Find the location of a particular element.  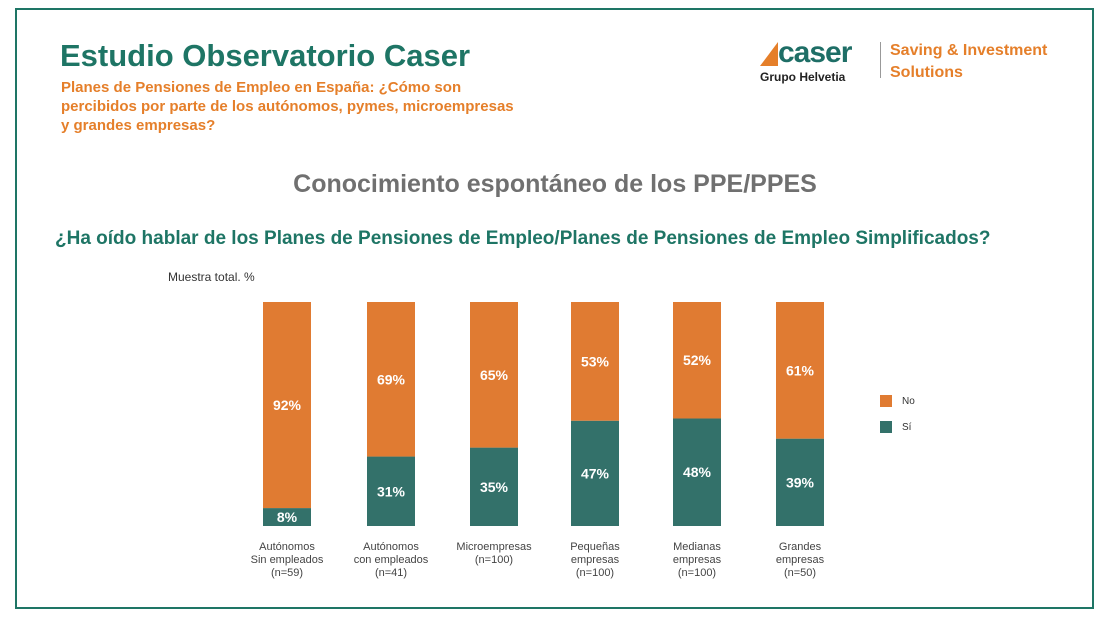

legend-swatch-no is located at coordinates (886, 401).